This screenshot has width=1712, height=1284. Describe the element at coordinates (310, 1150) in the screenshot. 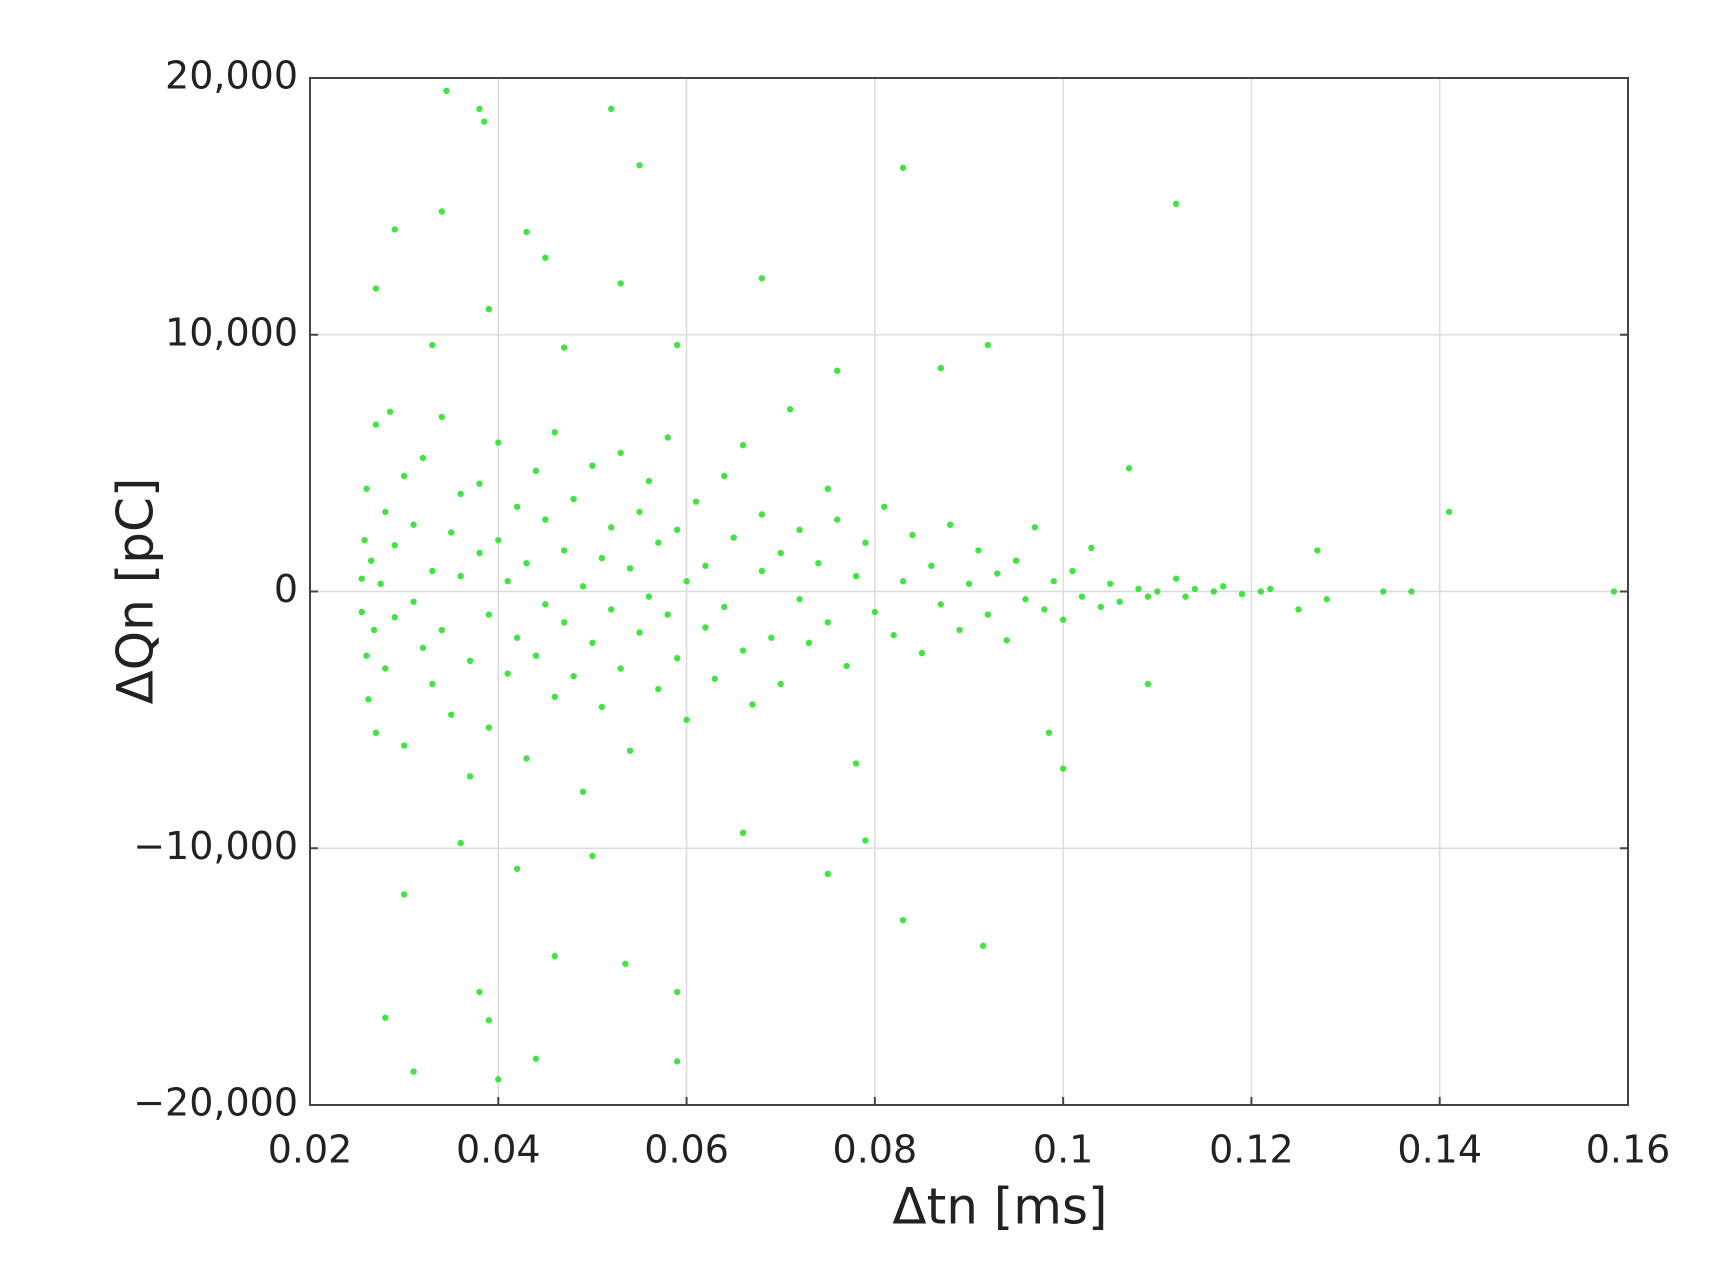

I see `x-tick-label: 0.02` at that location.